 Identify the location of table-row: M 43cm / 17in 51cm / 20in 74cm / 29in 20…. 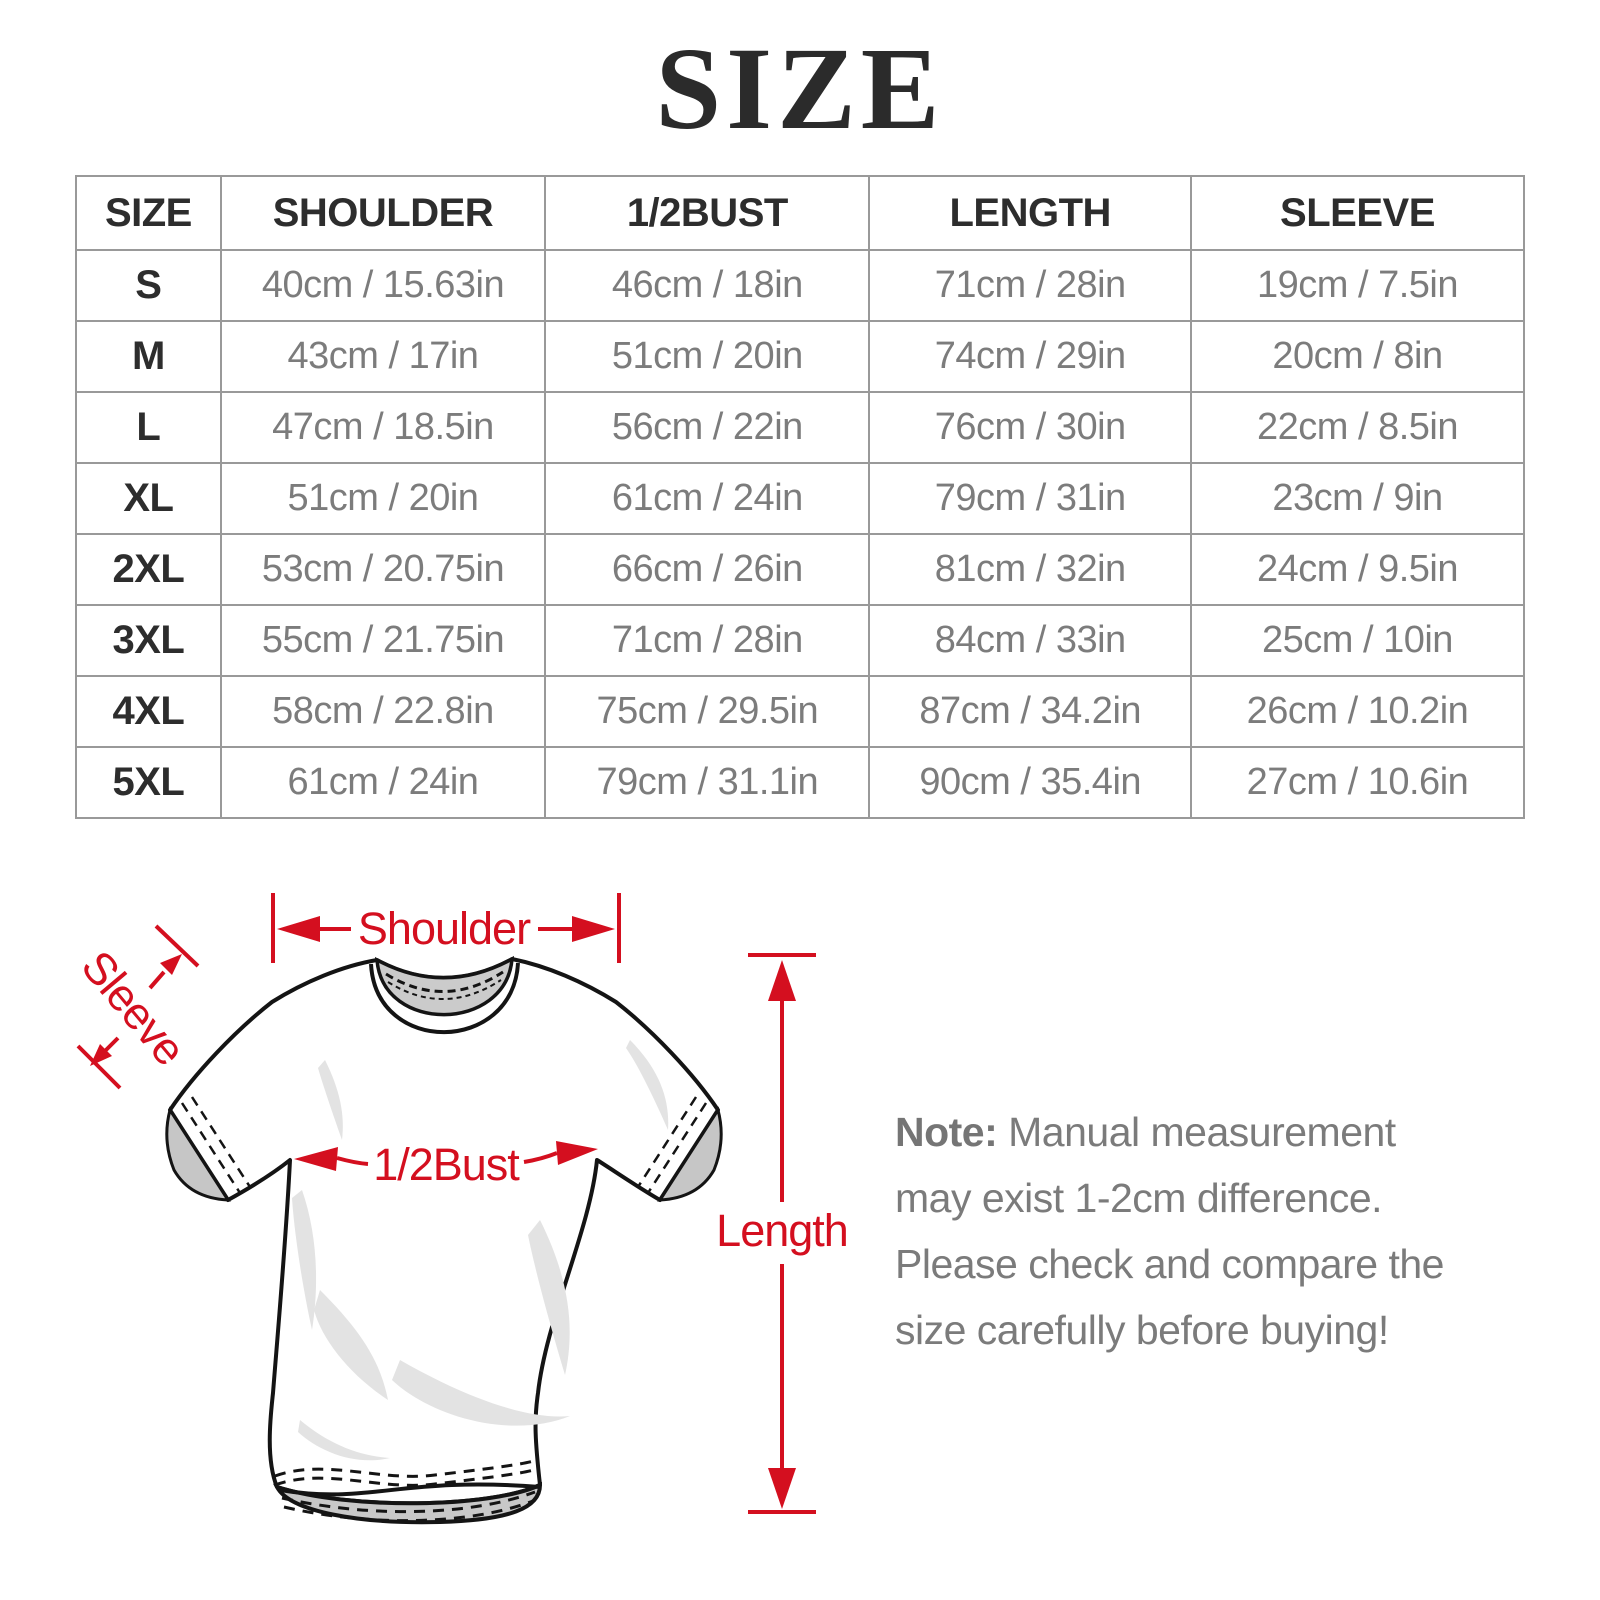
(800, 356).